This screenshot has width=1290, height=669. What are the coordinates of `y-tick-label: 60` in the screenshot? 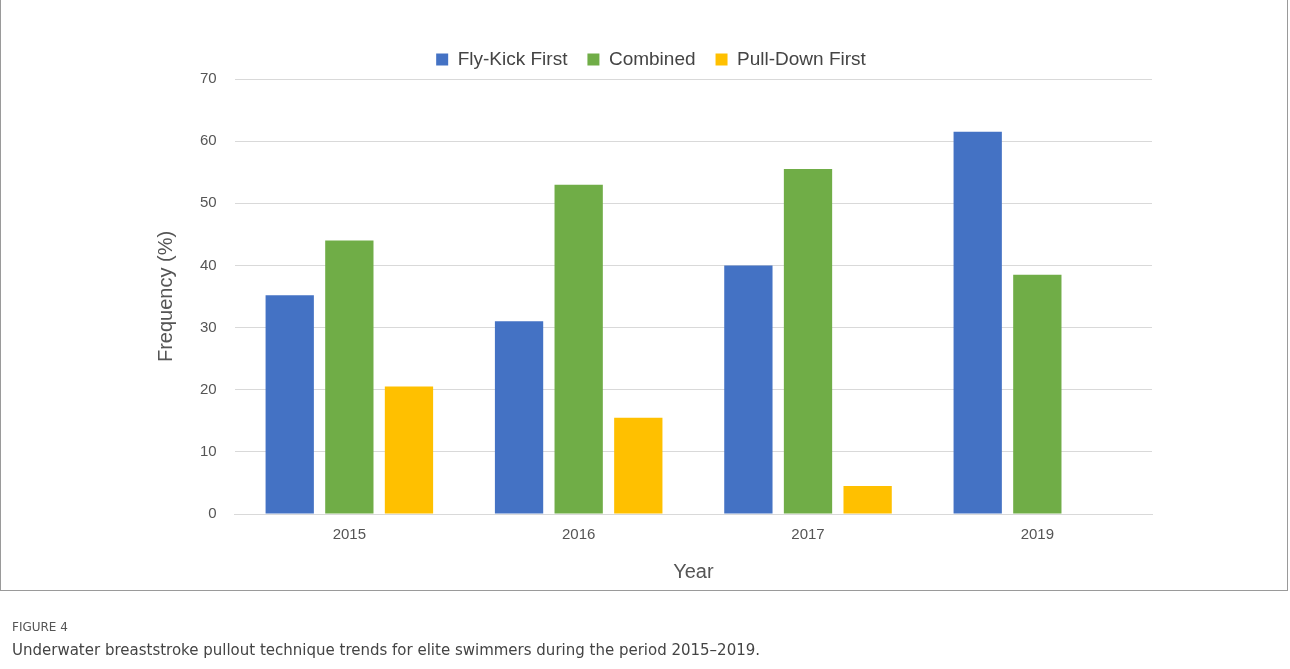 It's located at (208, 140).